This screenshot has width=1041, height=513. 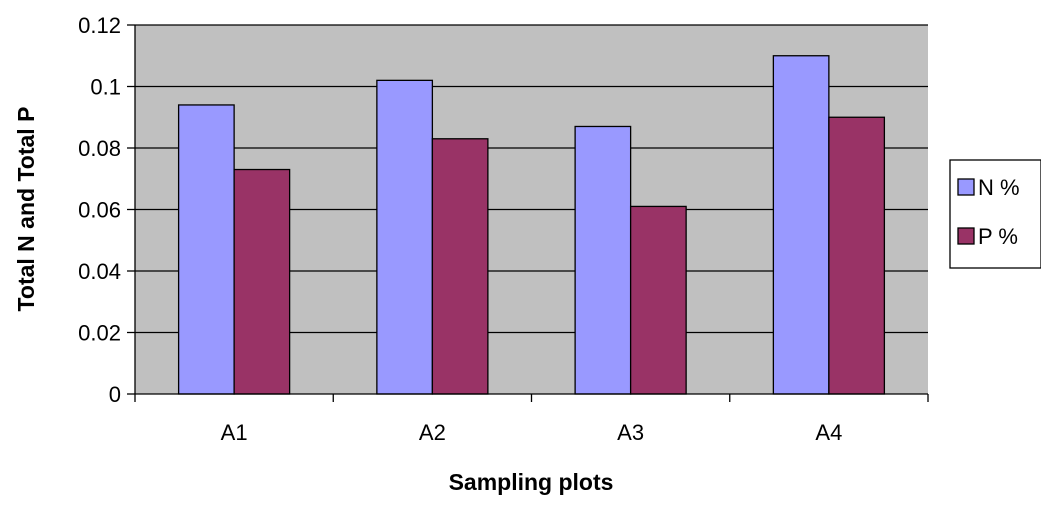 I want to click on x-tick-label: A1, so click(x=234, y=432).